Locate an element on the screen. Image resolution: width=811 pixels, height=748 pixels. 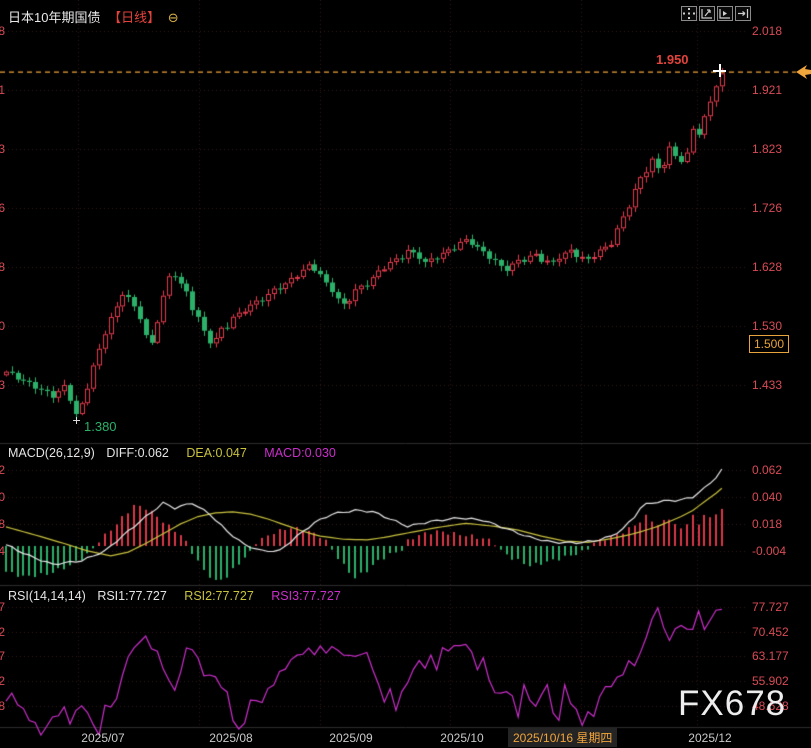
main-y-axis-label-left: 2.018 is located at coordinates (2, 31).